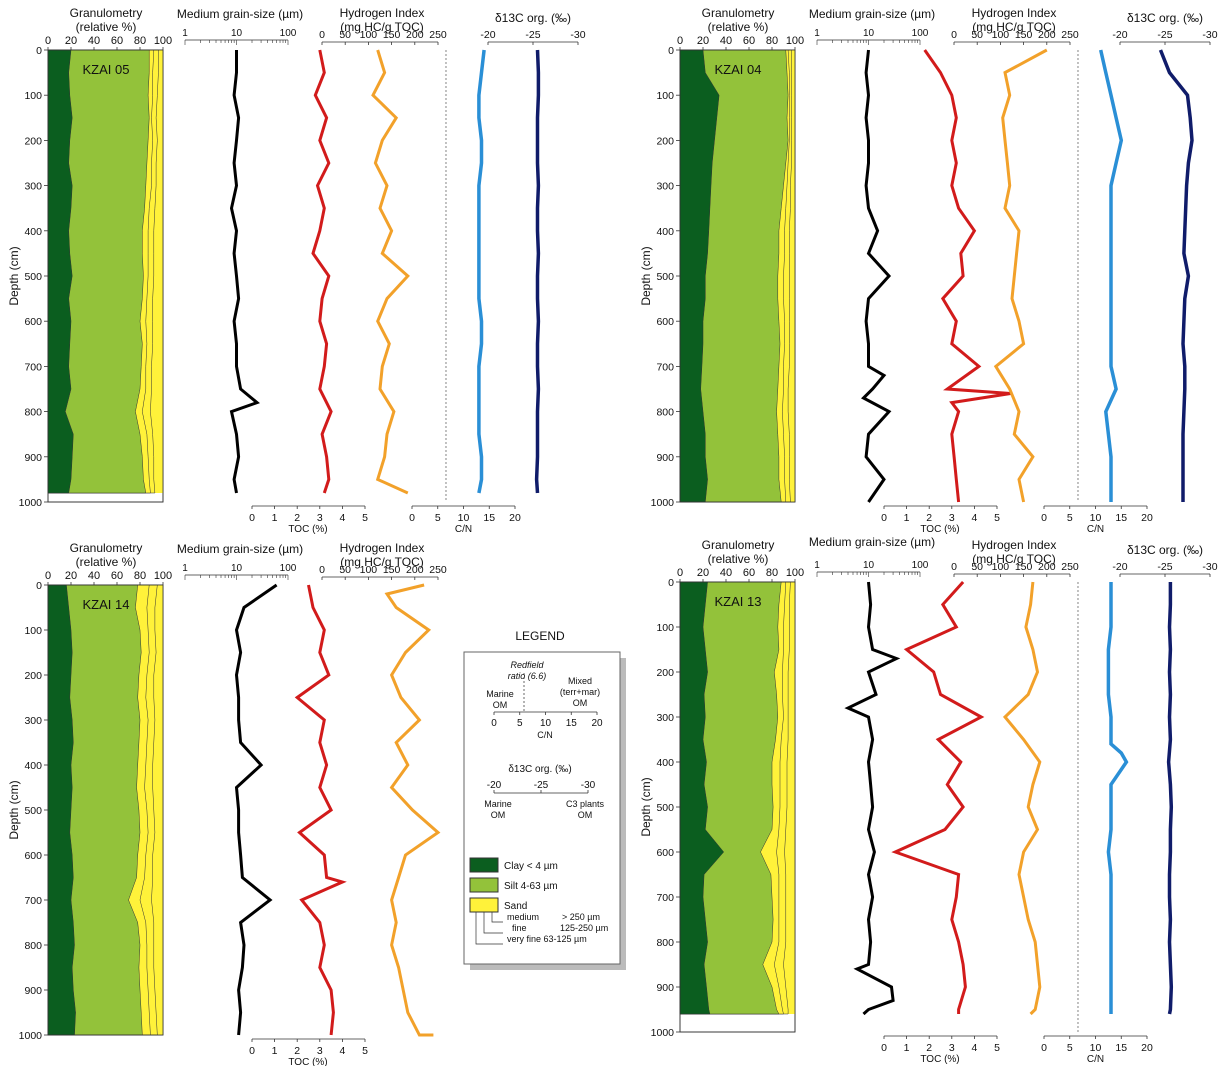 The width and height of the screenshot is (1228, 1066). What do you see at coordinates (1119, 35) in the screenshot?
I see `d13c-tick-label: -20` at bounding box center [1119, 35].